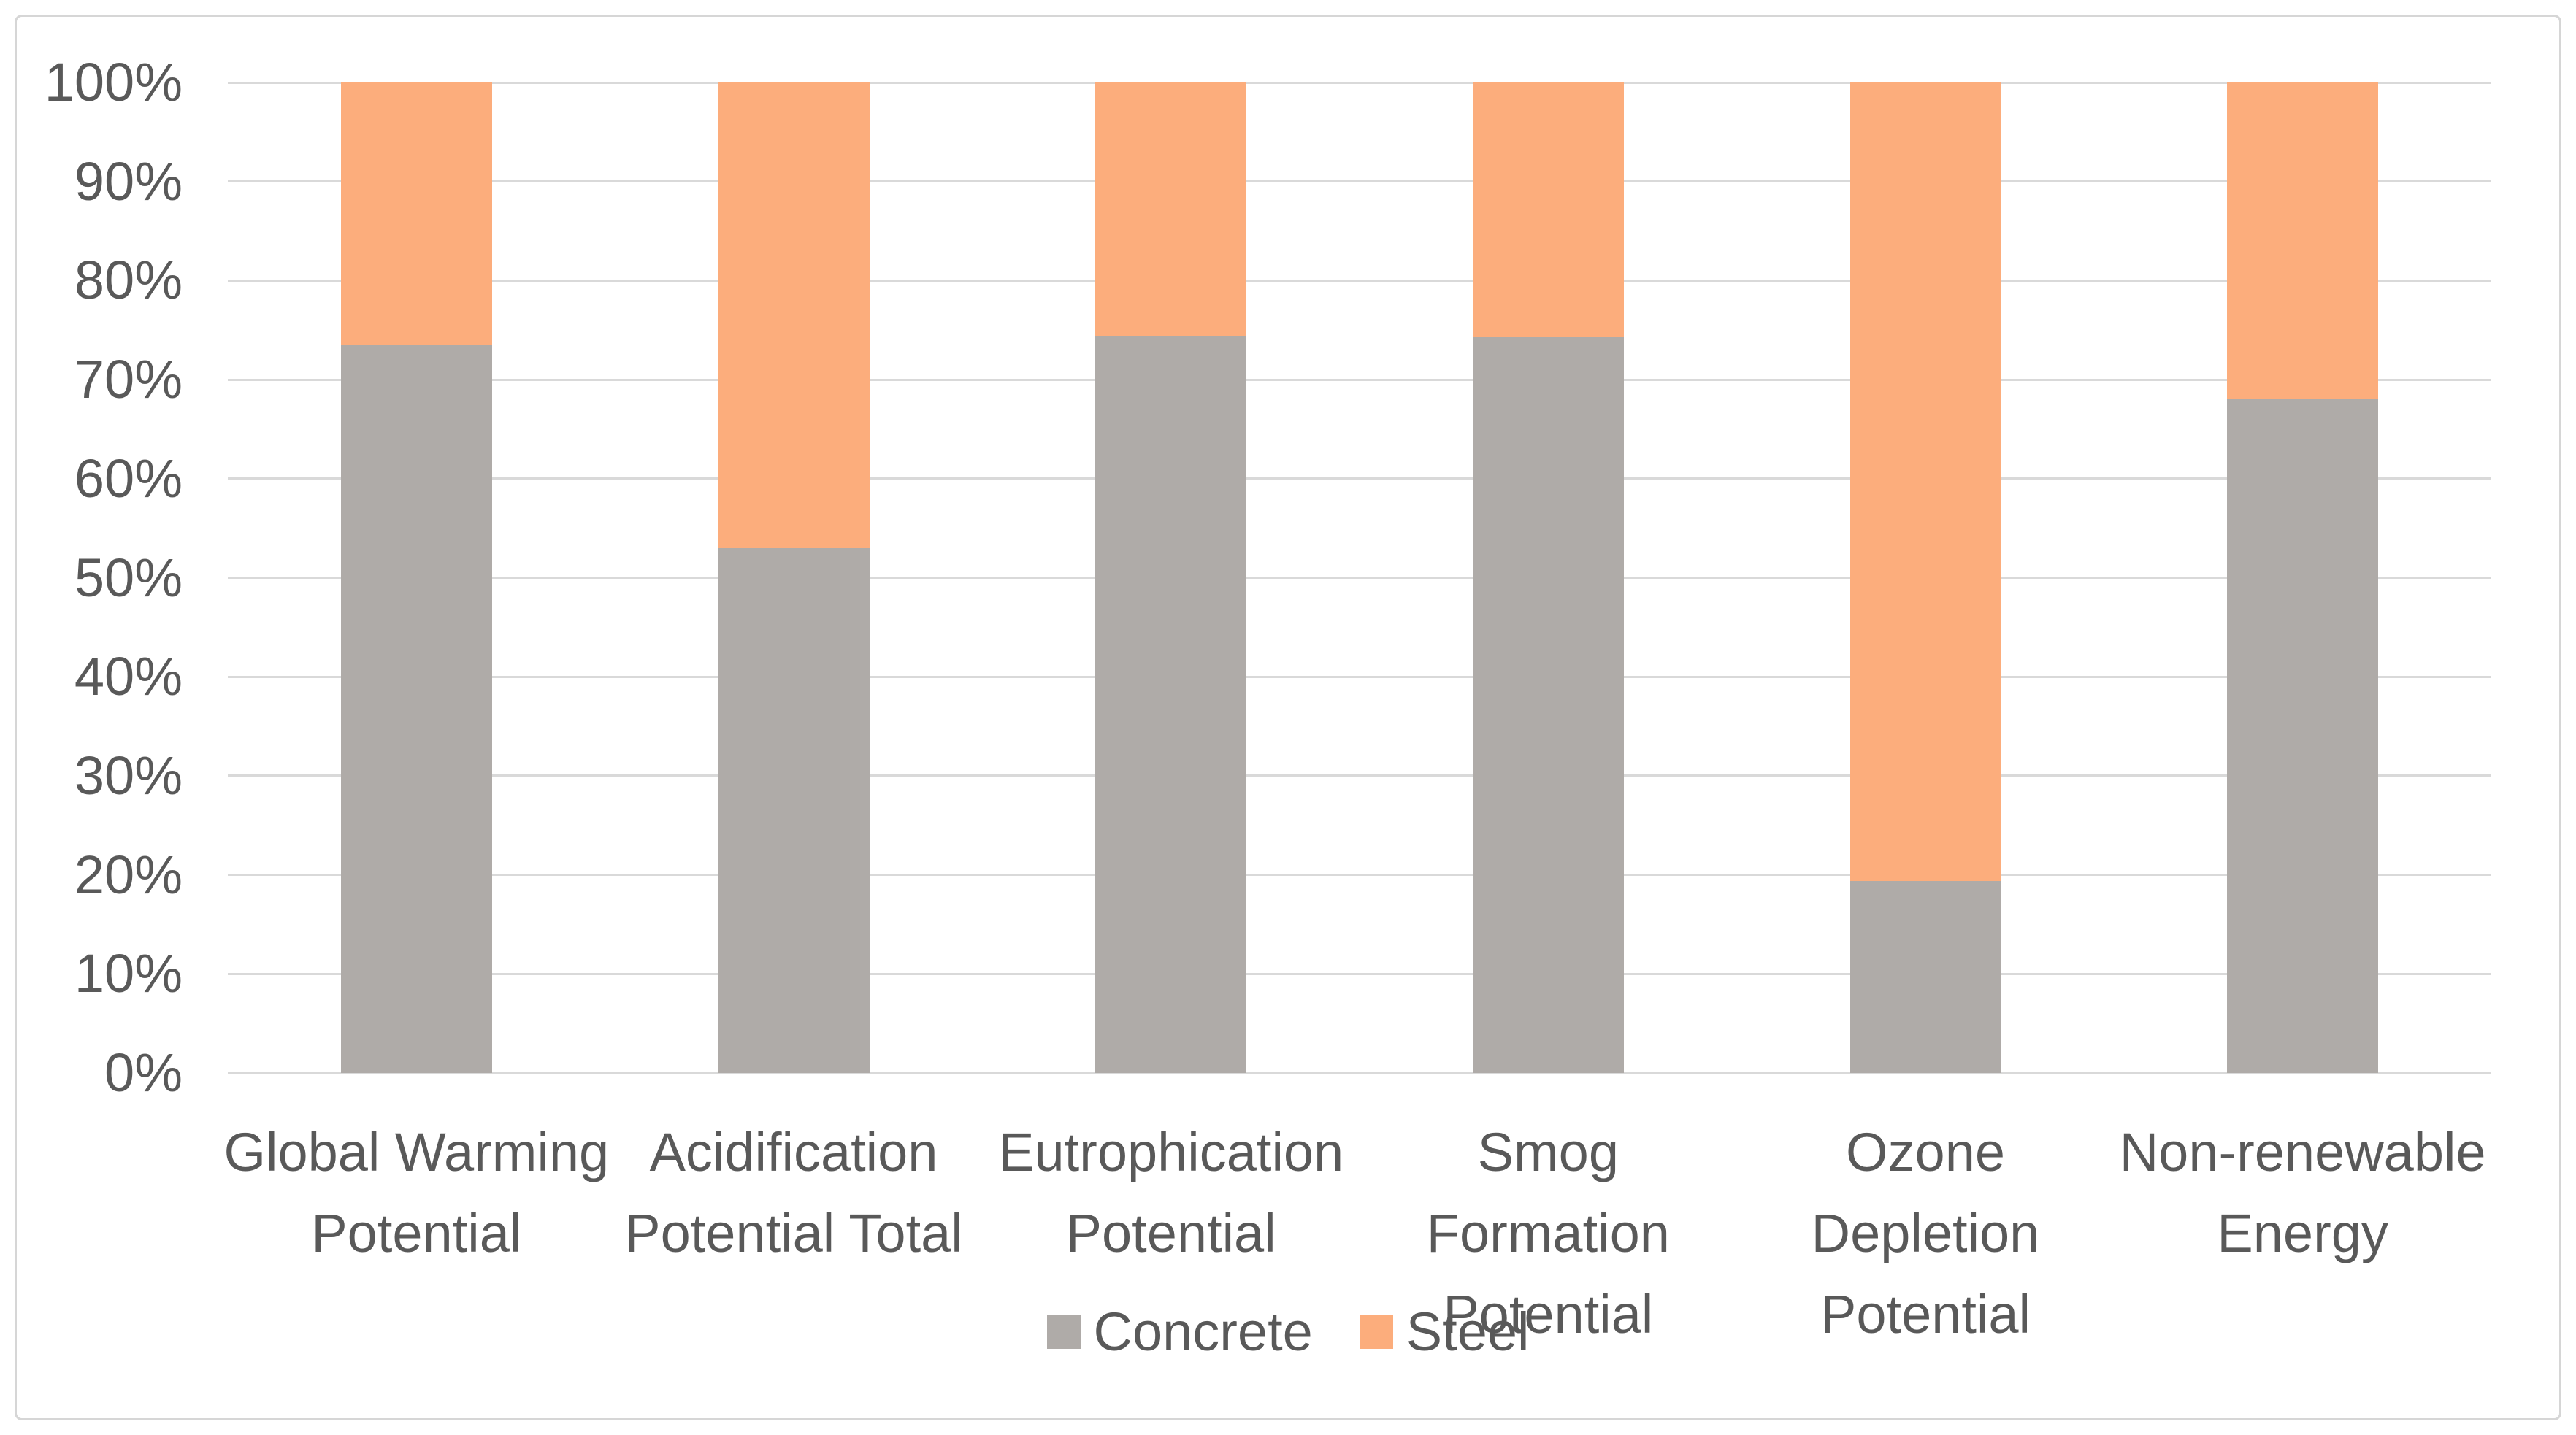 The height and width of the screenshot is (1435, 2576). I want to click on y-tick-label: 50%, so click(128, 577).